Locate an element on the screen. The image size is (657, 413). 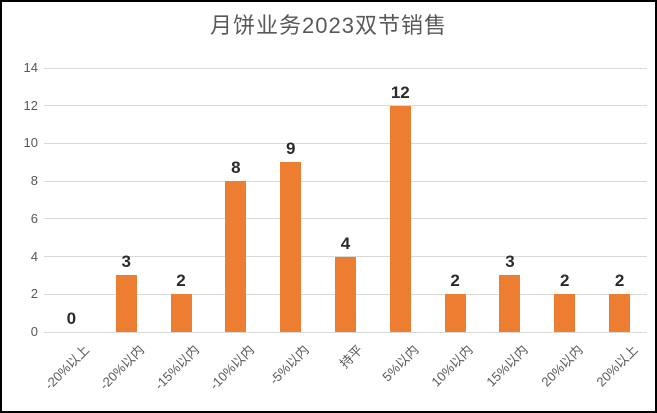
x-category-label: 20%以上 is located at coordinates (616, 366).